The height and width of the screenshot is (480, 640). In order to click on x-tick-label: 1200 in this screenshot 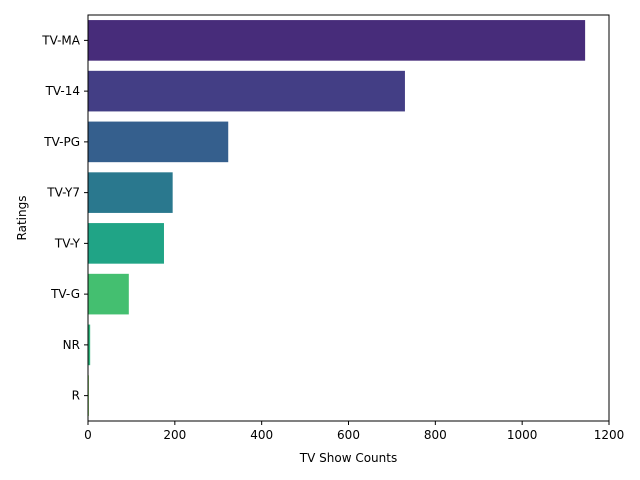, I will do `click(609, 435)`.